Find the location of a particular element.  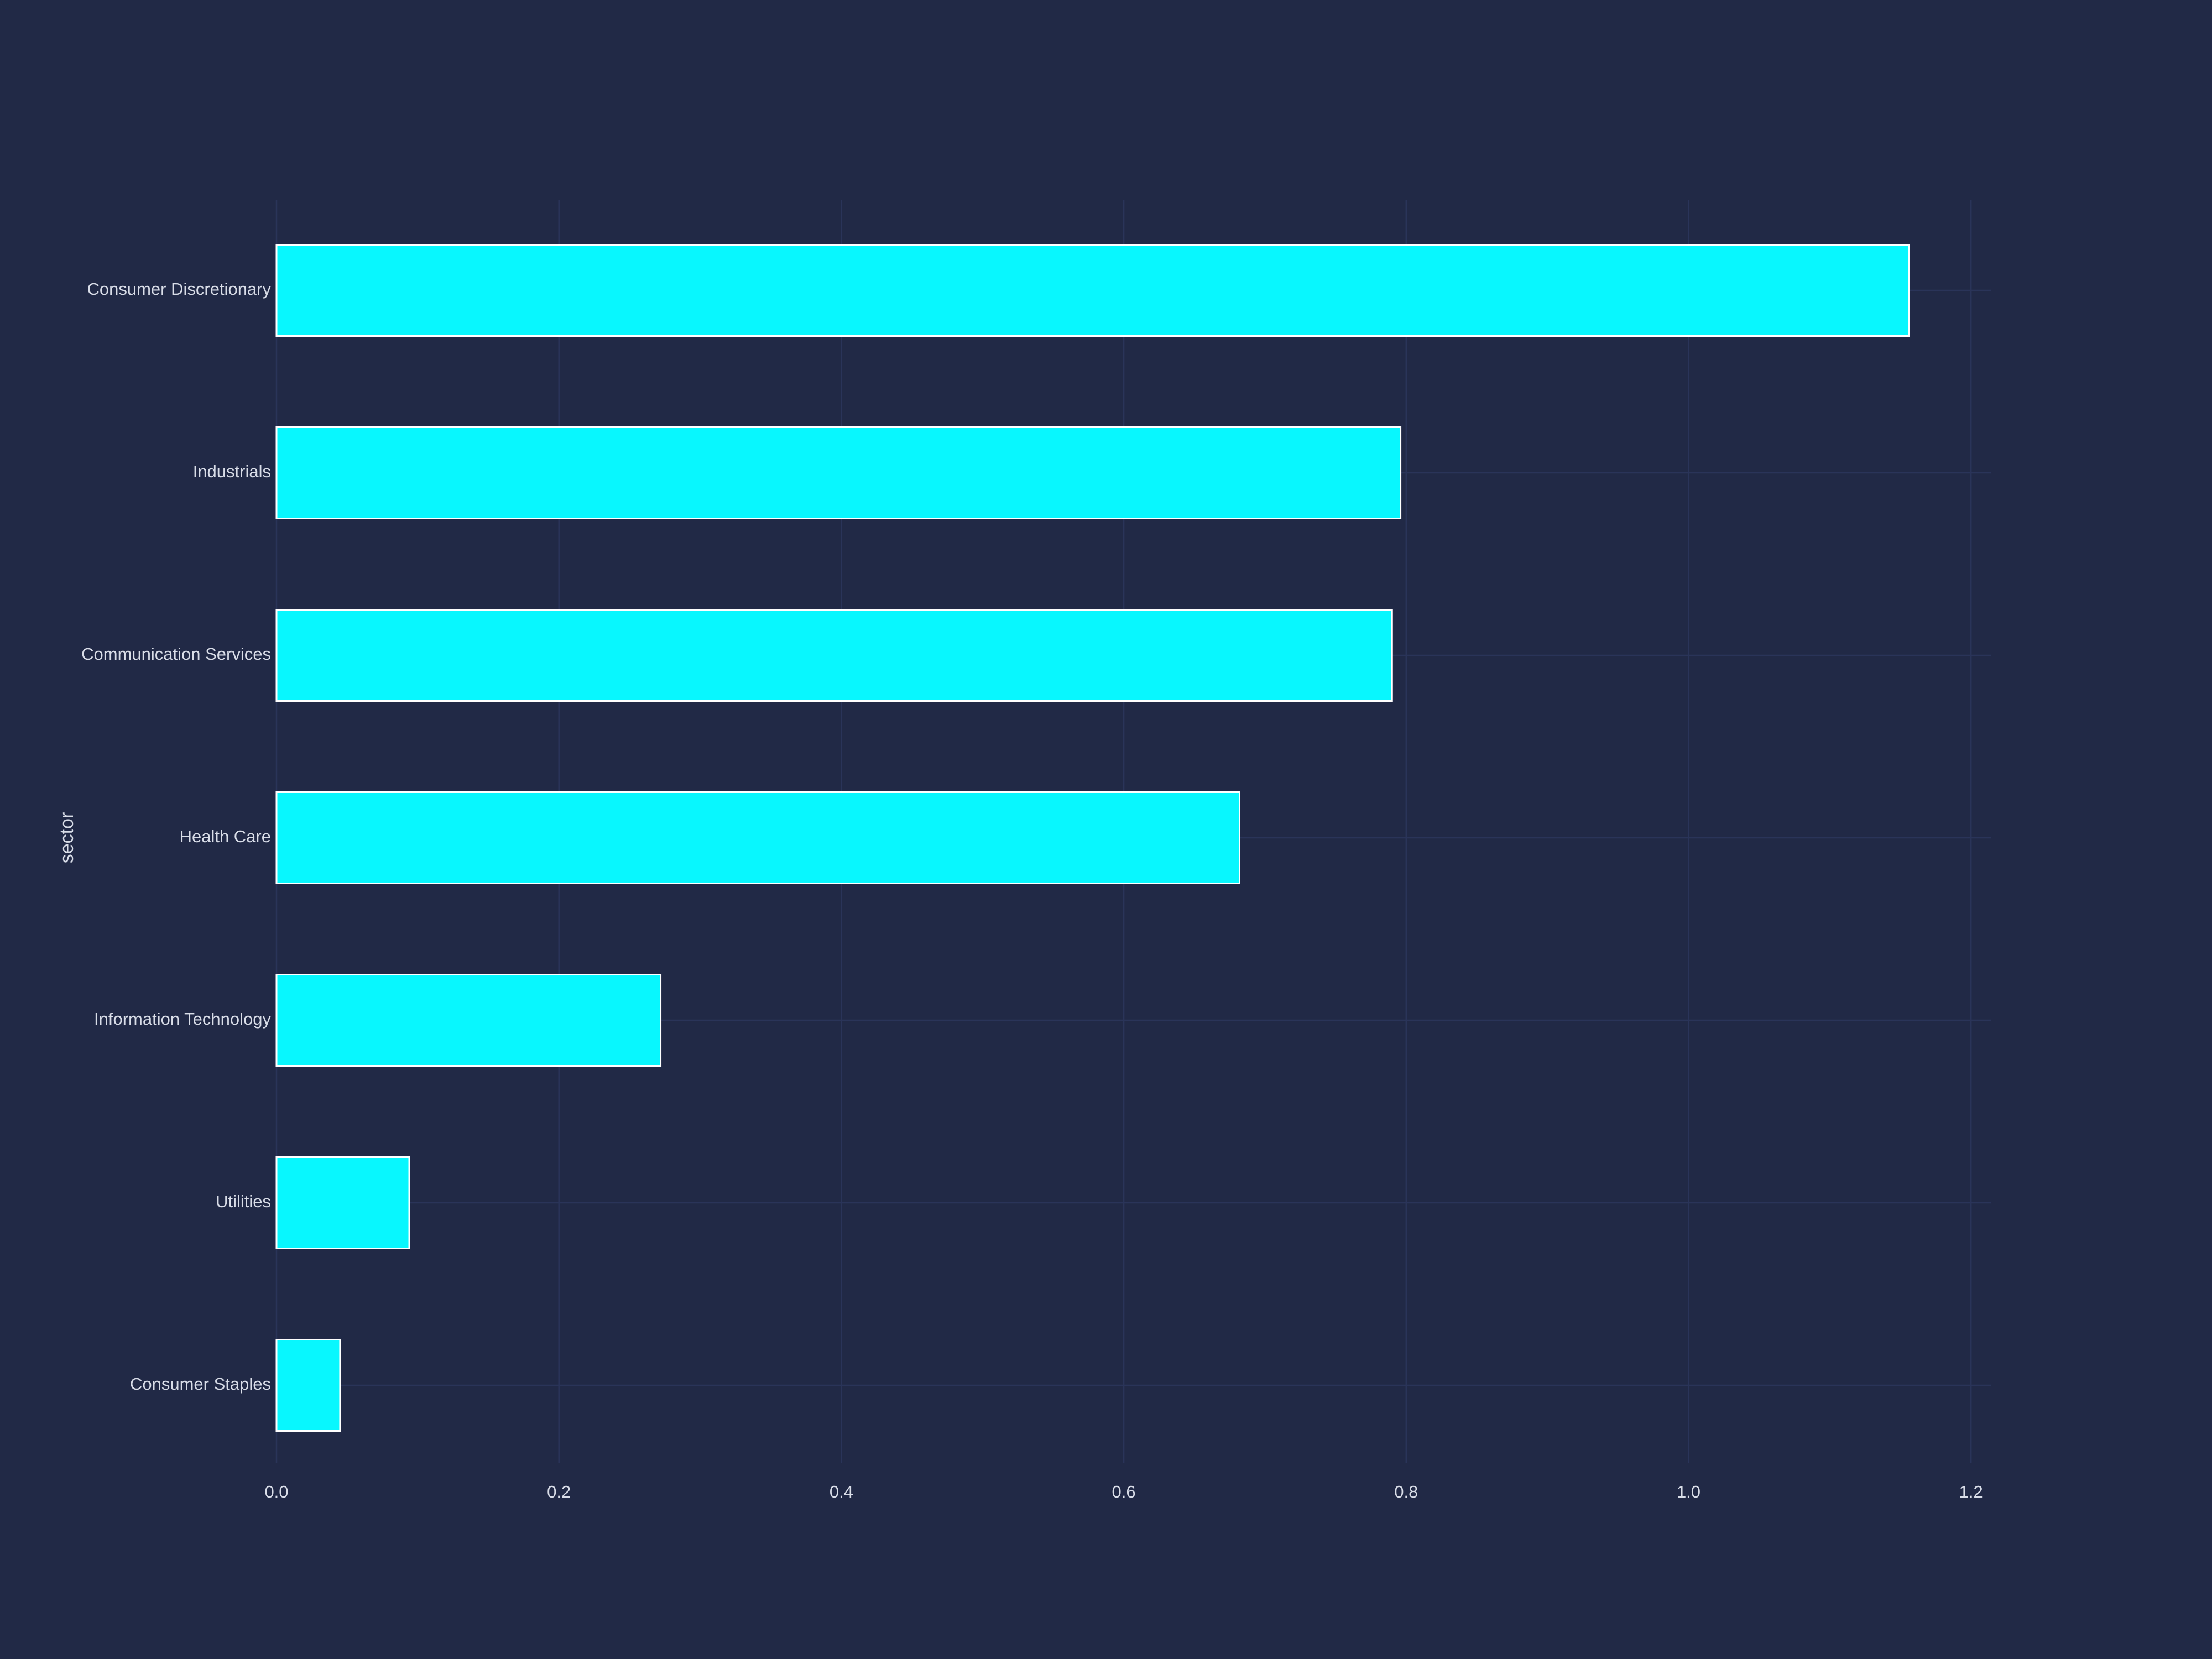

x-tick-label: 0.6 is located at coordinates (1124, 1492).